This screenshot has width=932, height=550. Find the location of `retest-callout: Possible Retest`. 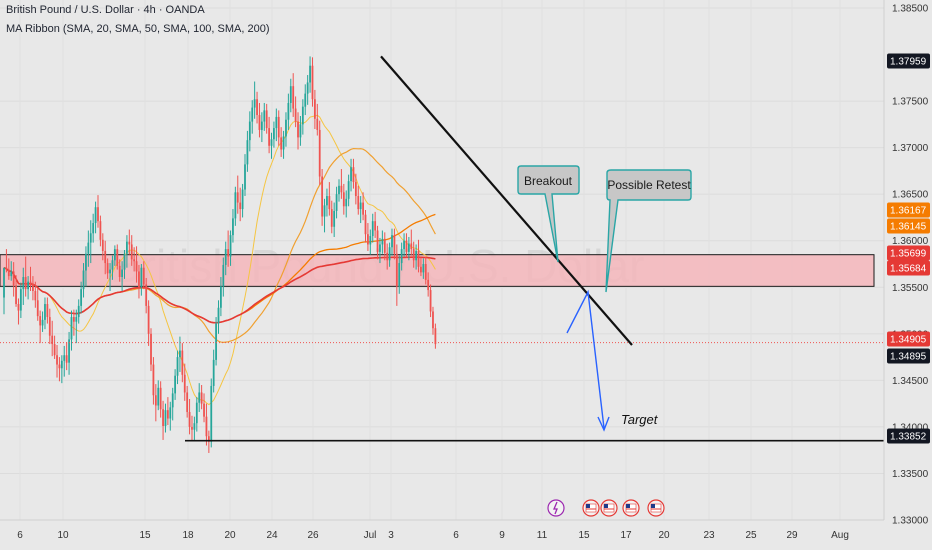

retest-callout: Possible Retest is located at coordinates (648, 231).